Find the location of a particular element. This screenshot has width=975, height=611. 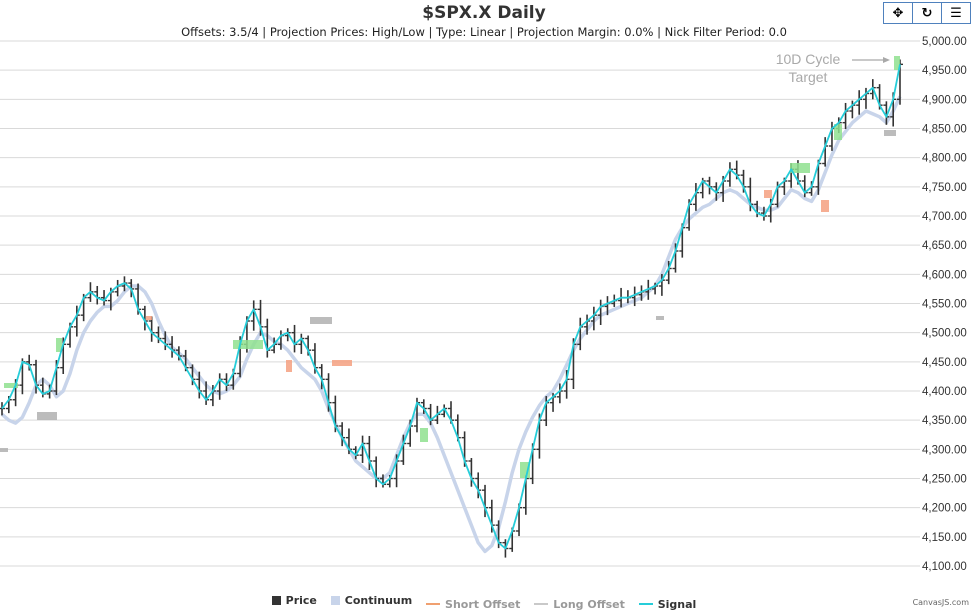

y-tick-label: 4,650.00 is located at coordinates (944, 246).